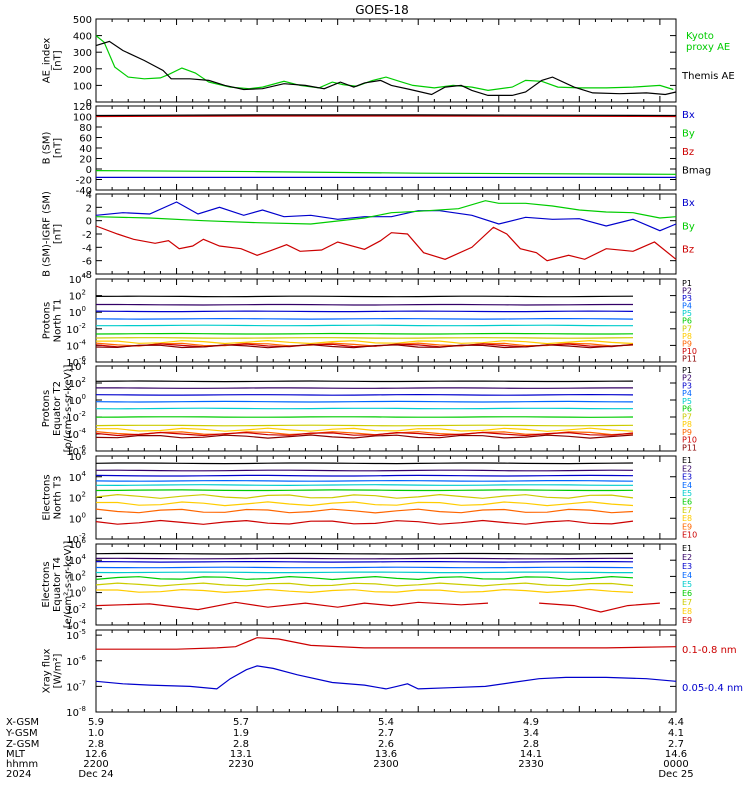  Describe the element at coordinates (85, 139) in the screenshot. I see `y-tick-label: 60` at that location.